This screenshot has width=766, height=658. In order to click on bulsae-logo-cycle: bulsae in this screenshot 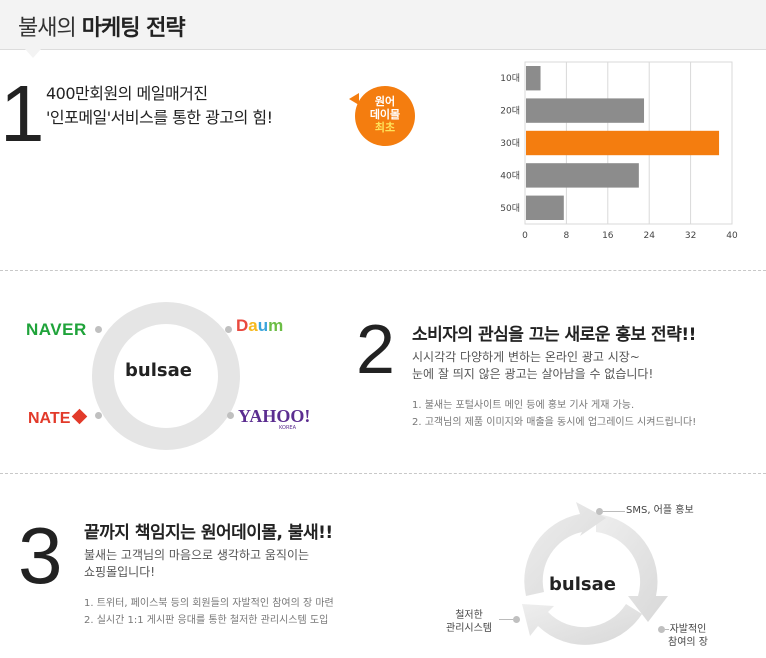, I will do `click(582, 584)`.